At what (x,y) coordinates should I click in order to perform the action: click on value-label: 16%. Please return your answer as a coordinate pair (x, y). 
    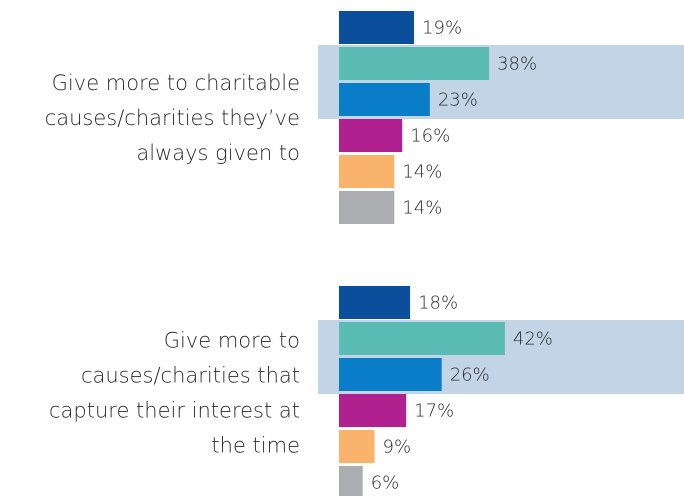
    Looking at the image, I should click on (430, 136).